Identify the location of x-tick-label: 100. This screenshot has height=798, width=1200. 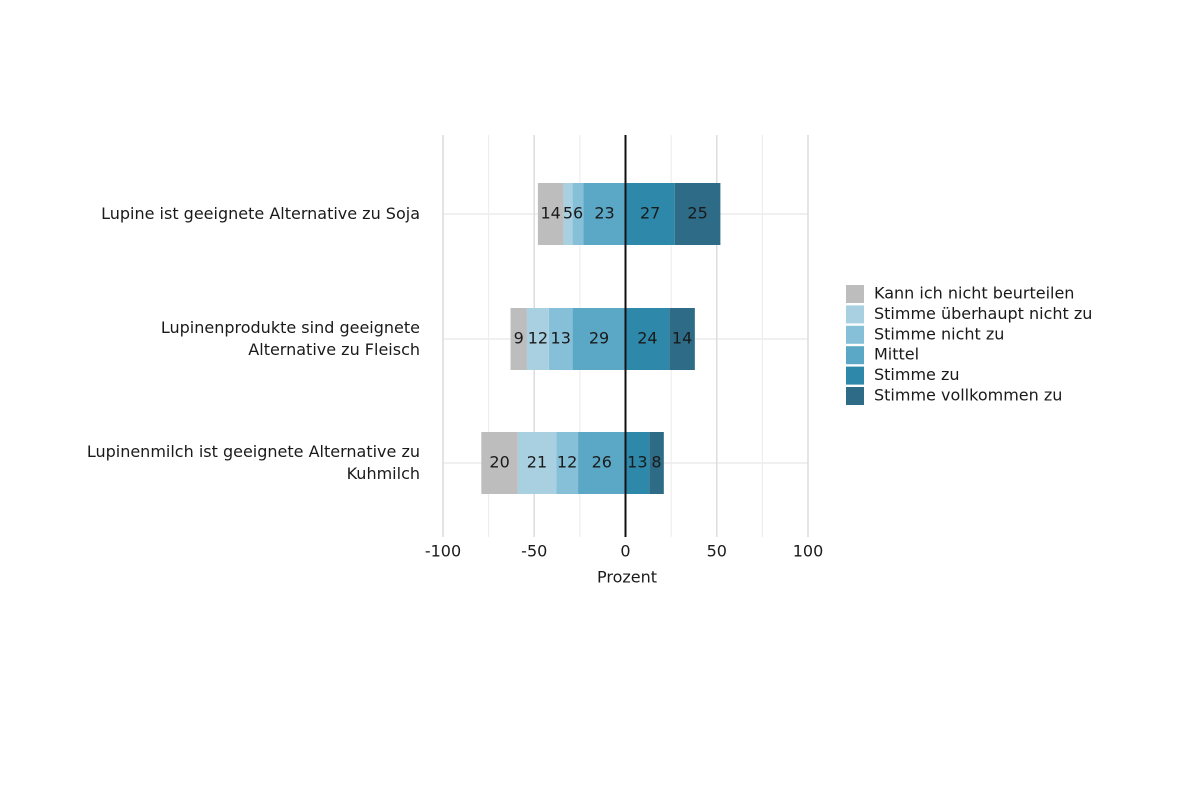
(808, 551).